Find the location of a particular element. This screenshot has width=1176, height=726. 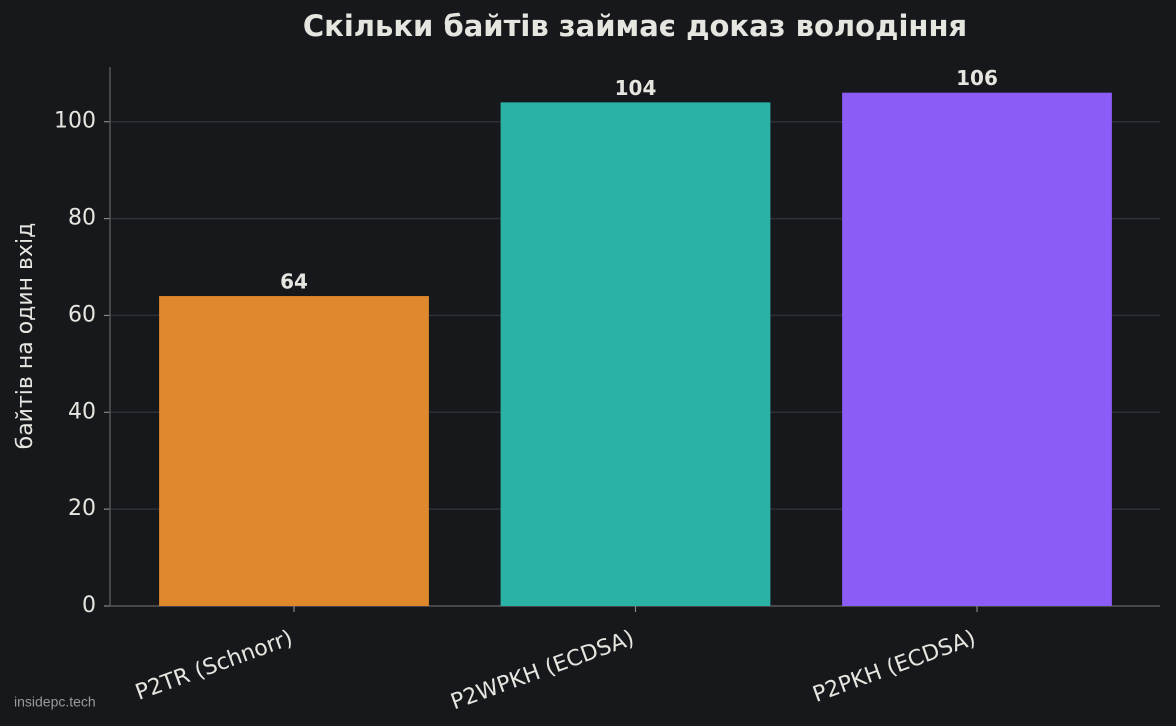

bar is located at coordinates (294, 451).